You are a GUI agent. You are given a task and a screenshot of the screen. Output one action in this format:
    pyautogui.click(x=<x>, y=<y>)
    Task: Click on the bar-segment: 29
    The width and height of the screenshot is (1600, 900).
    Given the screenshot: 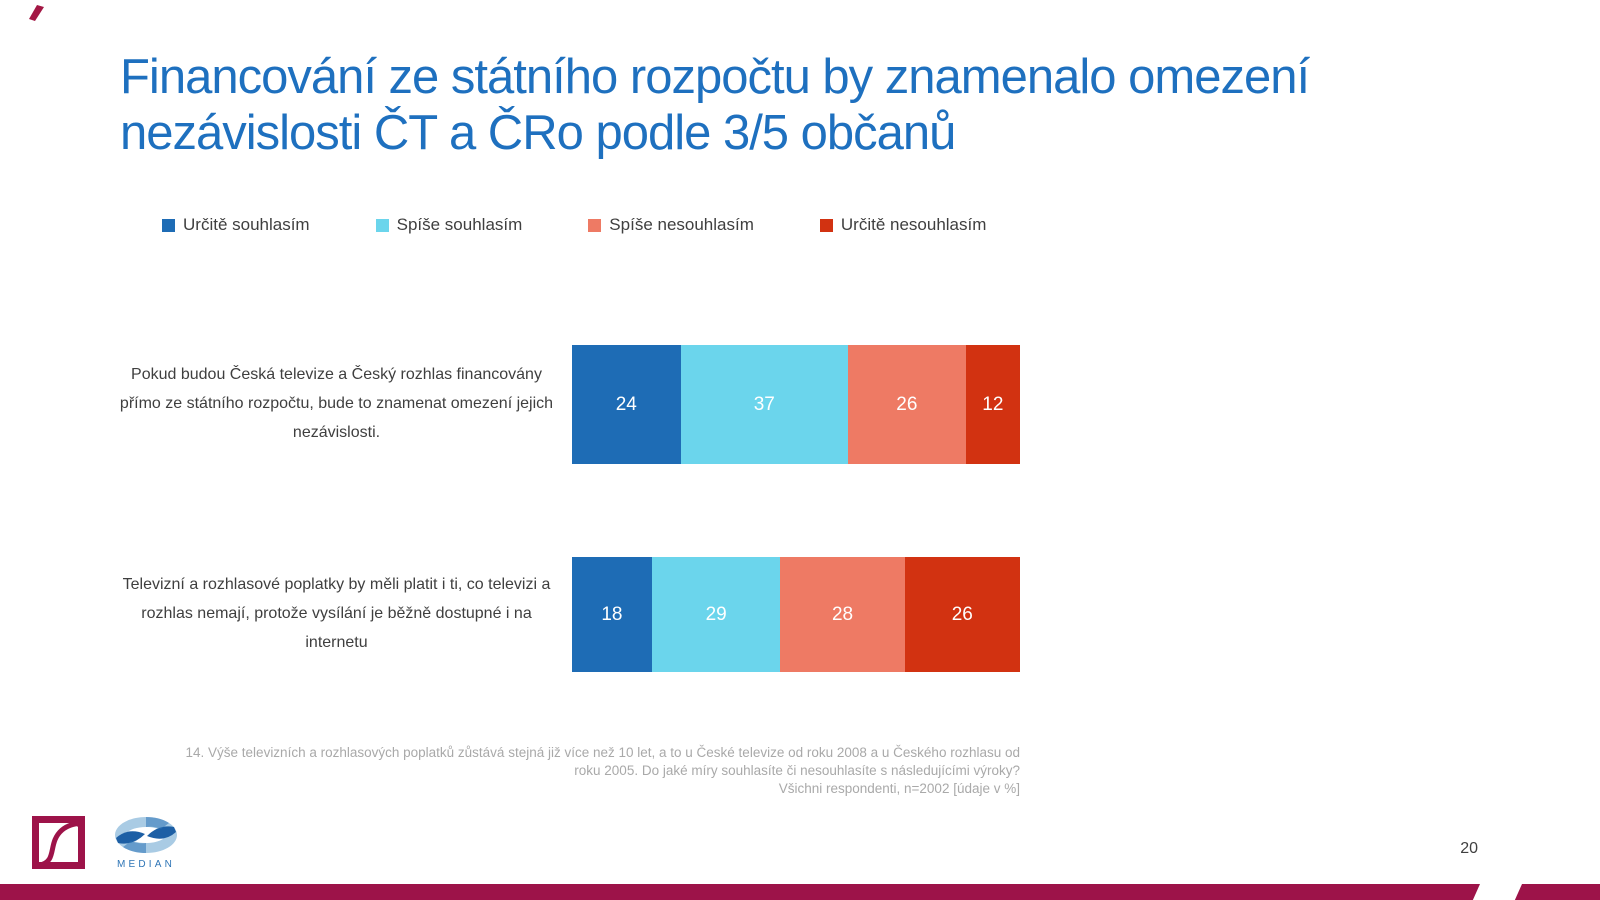 What is the action you would take?
    pyautogui.click(x=716, y=614)
    